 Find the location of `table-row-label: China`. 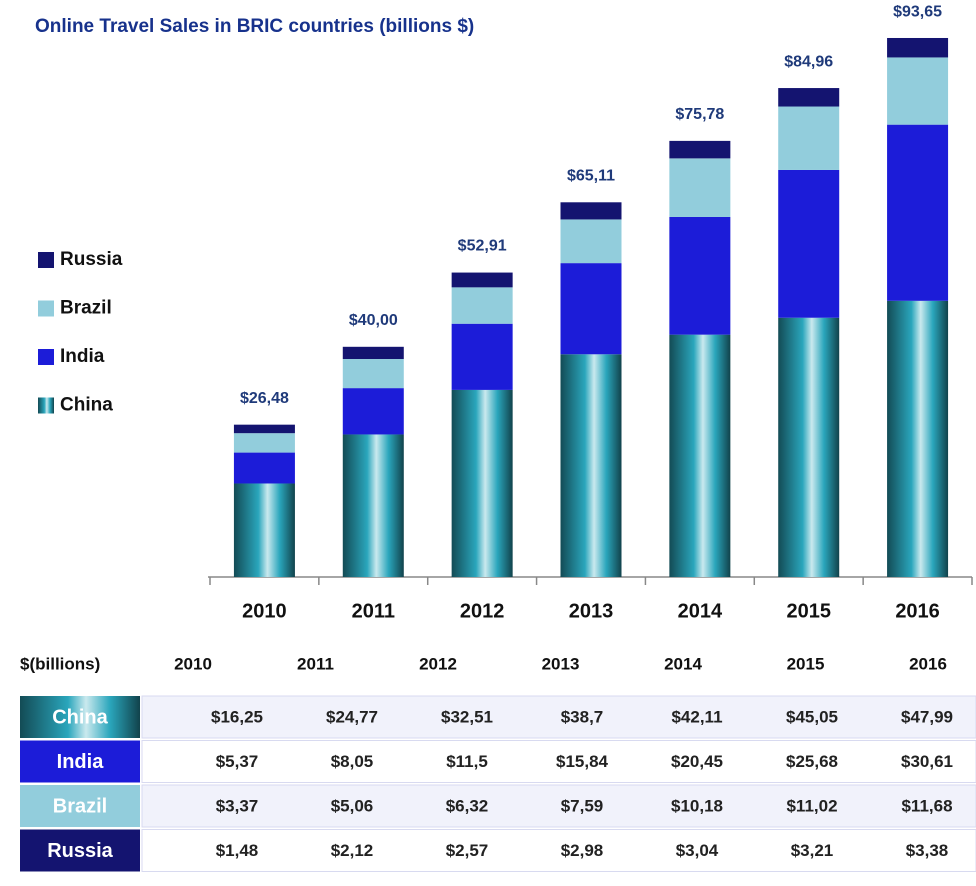

table-row-label: China is located at coordinates (80, 717).